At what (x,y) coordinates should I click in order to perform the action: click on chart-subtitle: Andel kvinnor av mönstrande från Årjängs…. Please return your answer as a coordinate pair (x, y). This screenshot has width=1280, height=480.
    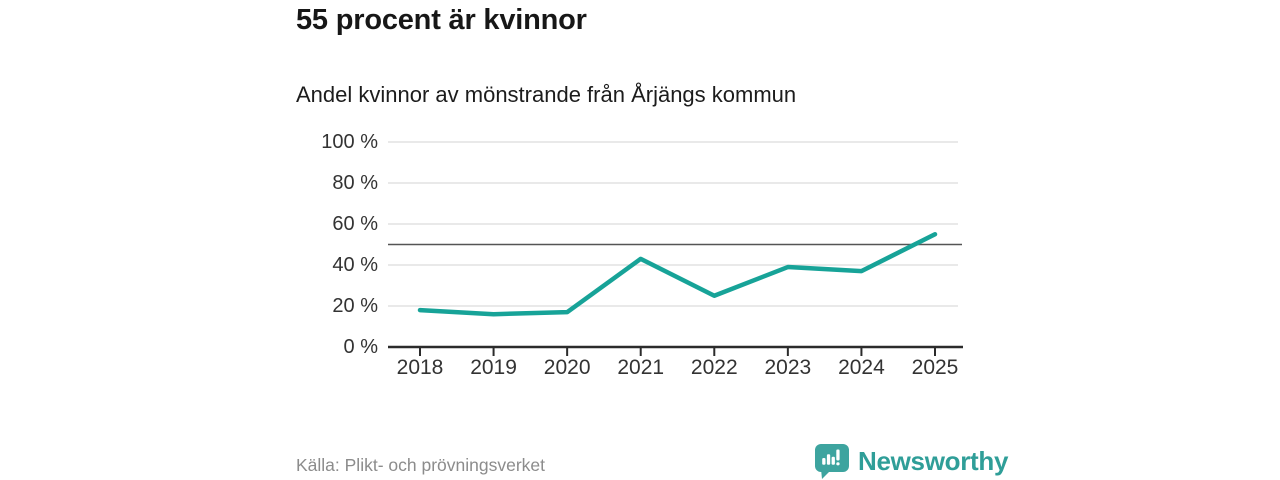
    Looking at the image, I should click on (546, 94).